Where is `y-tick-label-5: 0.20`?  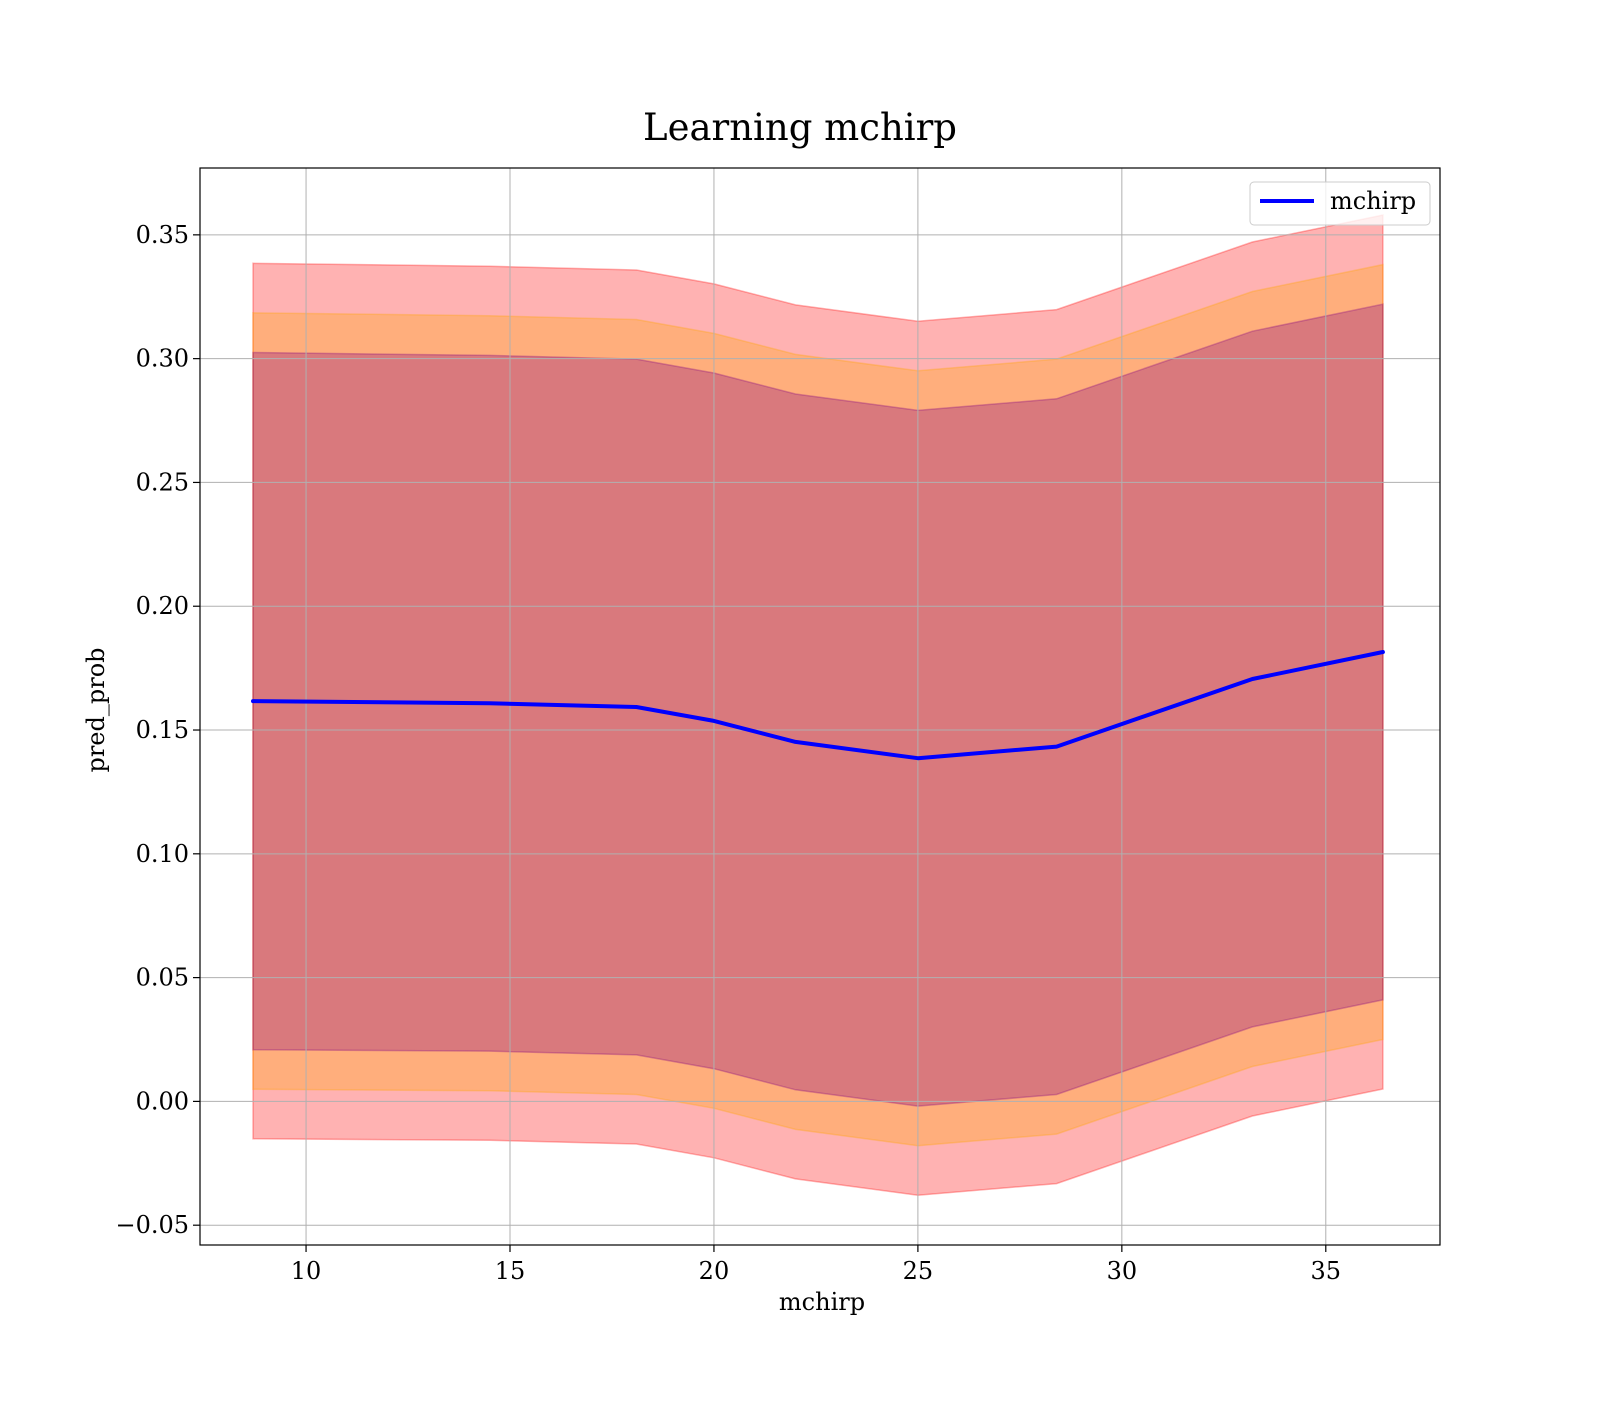
y-tick-label-5: 0.20 is located at coordinates (162, 606).